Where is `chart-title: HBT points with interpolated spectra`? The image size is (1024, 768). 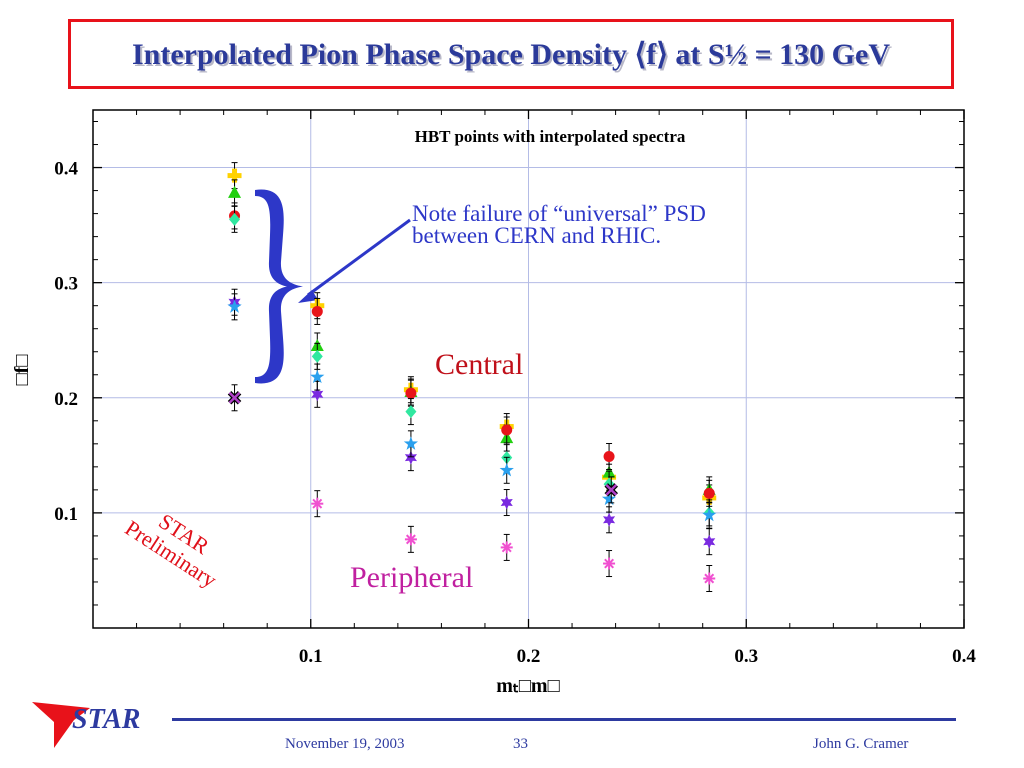
chart-title: HBT points with interpolated spectra is located at coordinates (550, 136).